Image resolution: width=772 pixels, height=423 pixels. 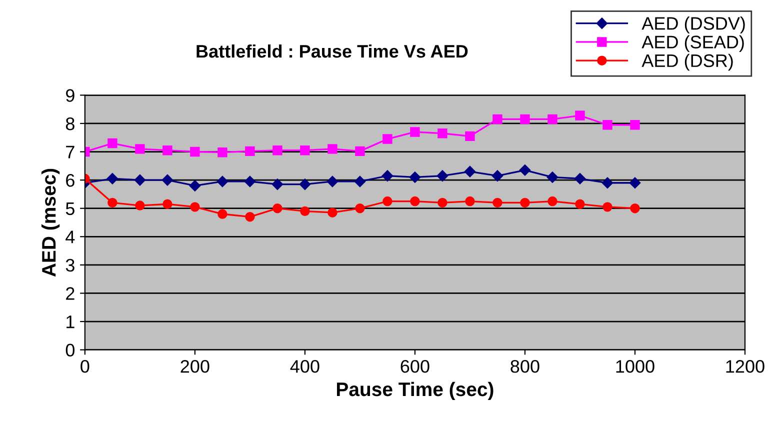 I want to click on x-tick-label: 1200, so click(x=745, y=366).